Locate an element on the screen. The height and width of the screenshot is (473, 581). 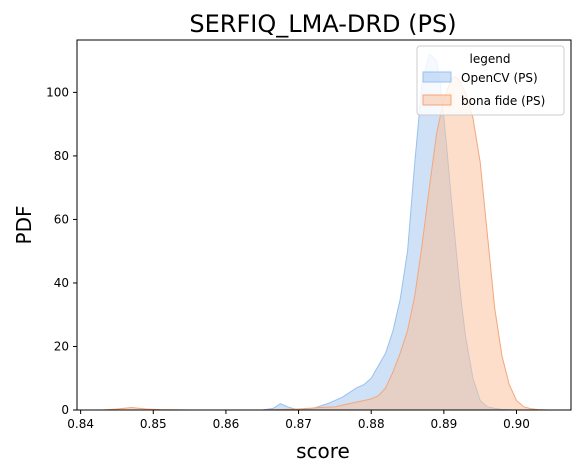
legend-label-opencv: OpenCV (PS) is located at coordinates (499, 78).